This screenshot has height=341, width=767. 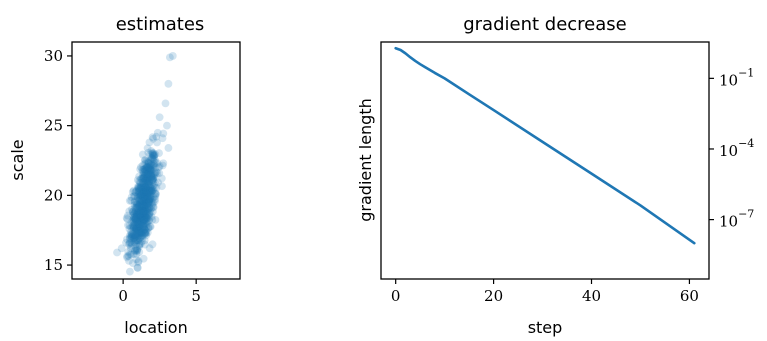 What do you see at coordinates (155, 327) in the screenshot?
I see `scatter-xlabel: location` at bounding box center [155, 327].